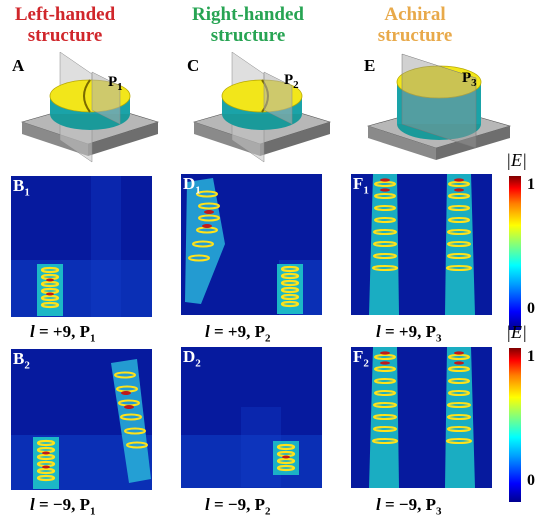  What do you see at coordinates (415, 14) in the screenshot?
I see `title-line1: Achiral` at bounding box center [415, 14].